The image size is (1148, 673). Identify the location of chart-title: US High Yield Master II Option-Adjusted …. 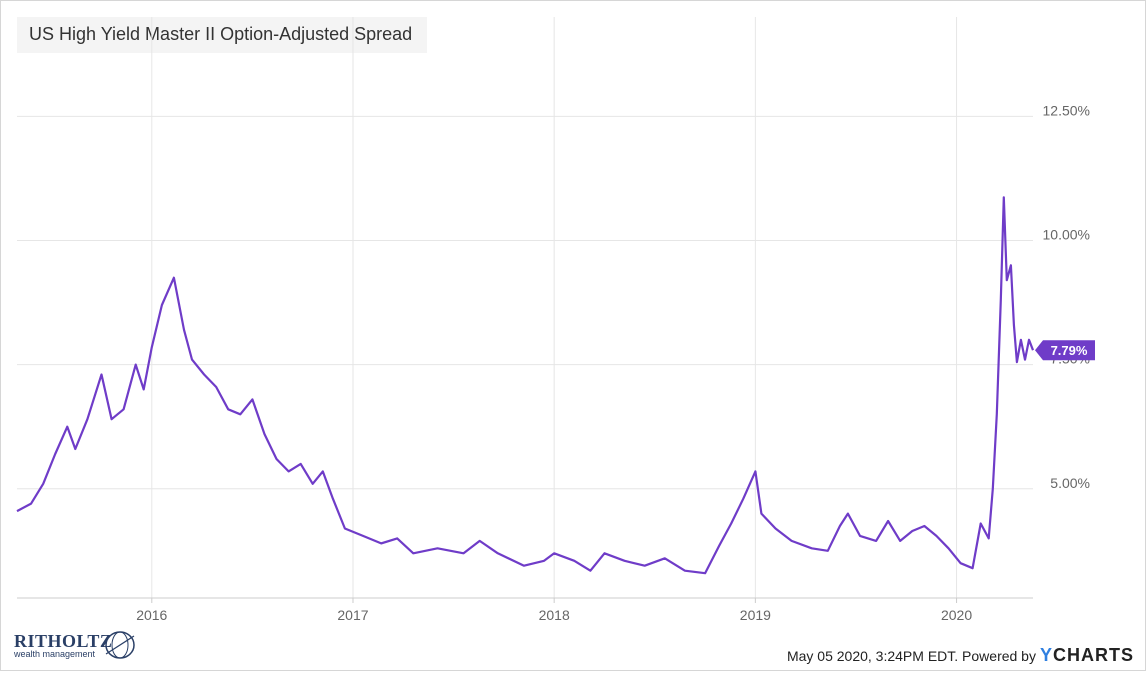
(221, 34).